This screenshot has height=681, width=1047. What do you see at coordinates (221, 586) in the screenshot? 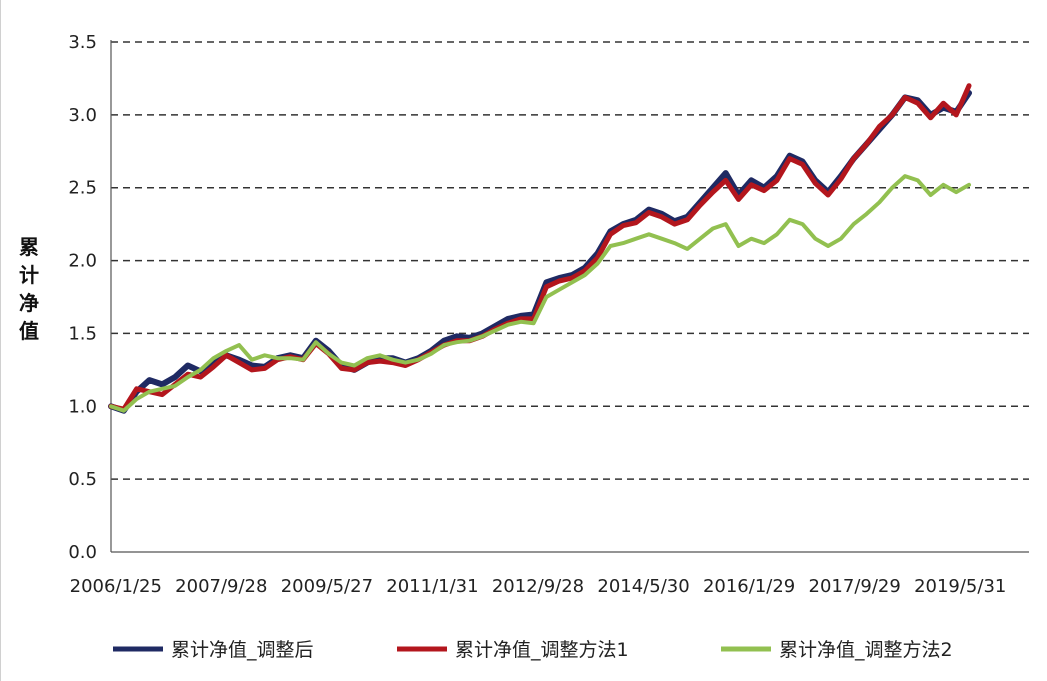
I see `x-tick-label: 2007/9/28` at bounding box center [221, 586].